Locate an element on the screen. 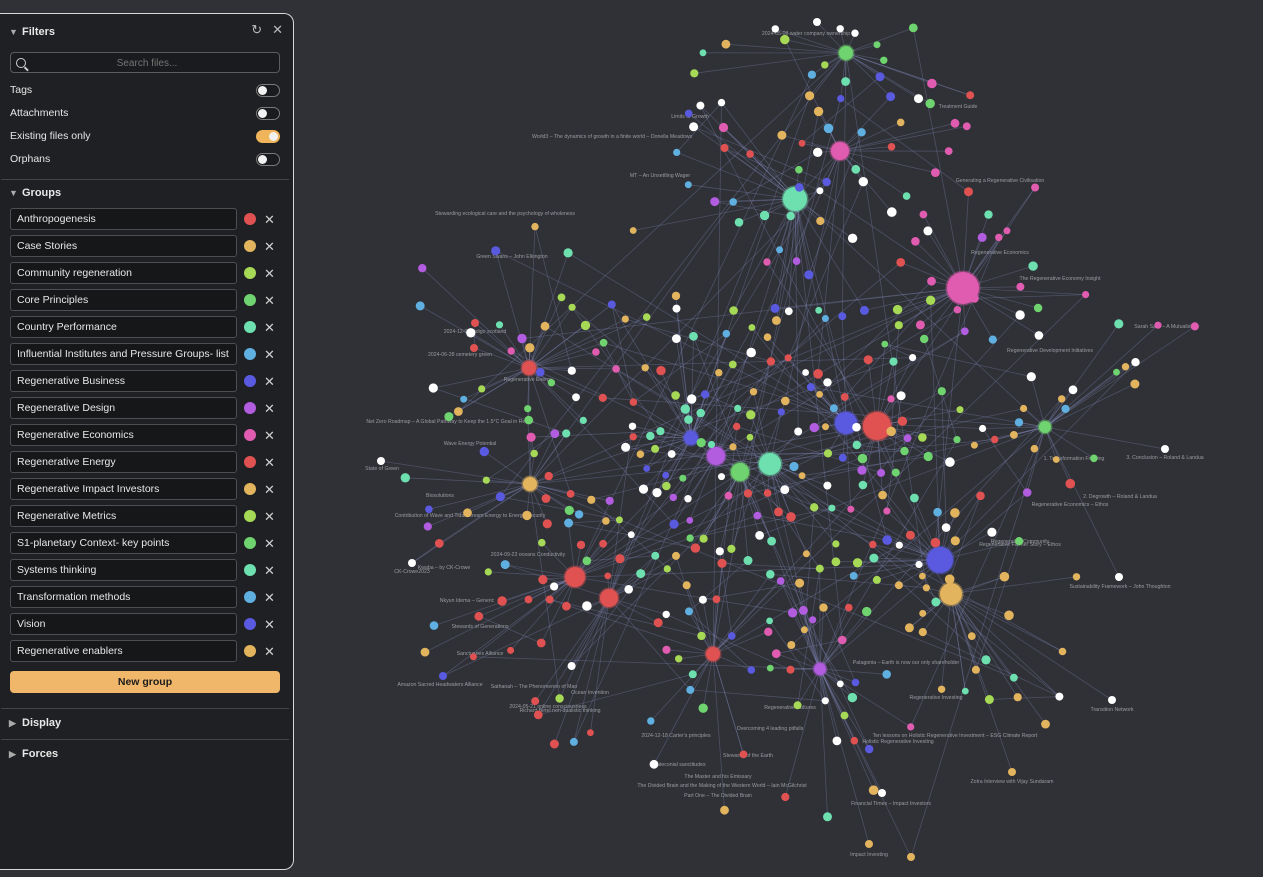 This screenshot has height=877, width=1263. close-icon: ✕ is located at coordinates (277, 29).